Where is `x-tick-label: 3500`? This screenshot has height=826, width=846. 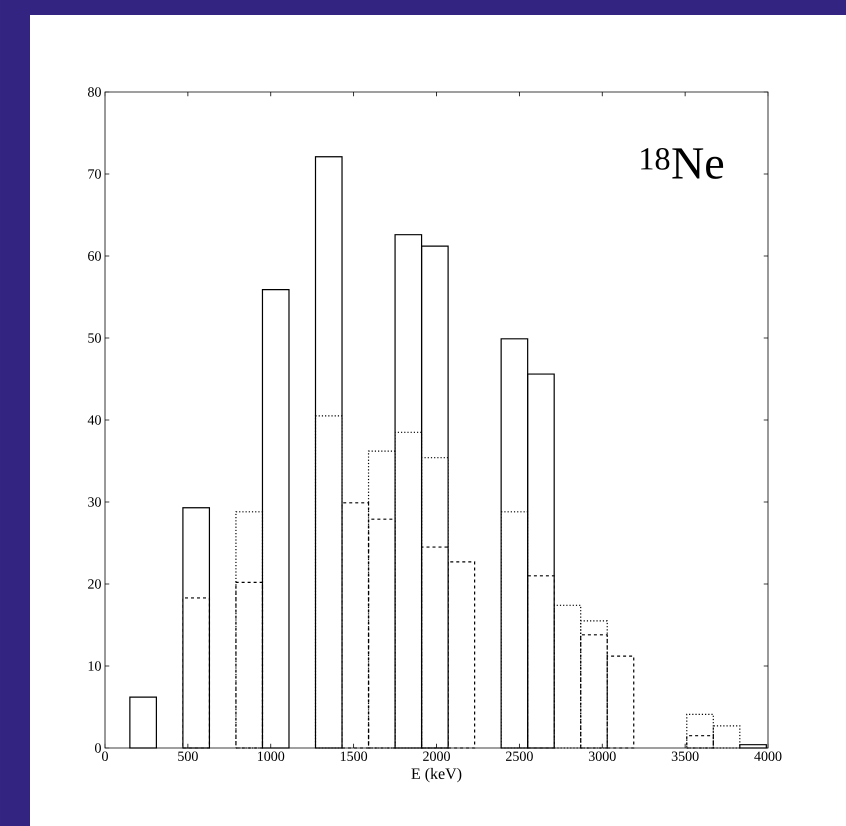 x-tick-label: 3500 is located at coordinates (685, 756).